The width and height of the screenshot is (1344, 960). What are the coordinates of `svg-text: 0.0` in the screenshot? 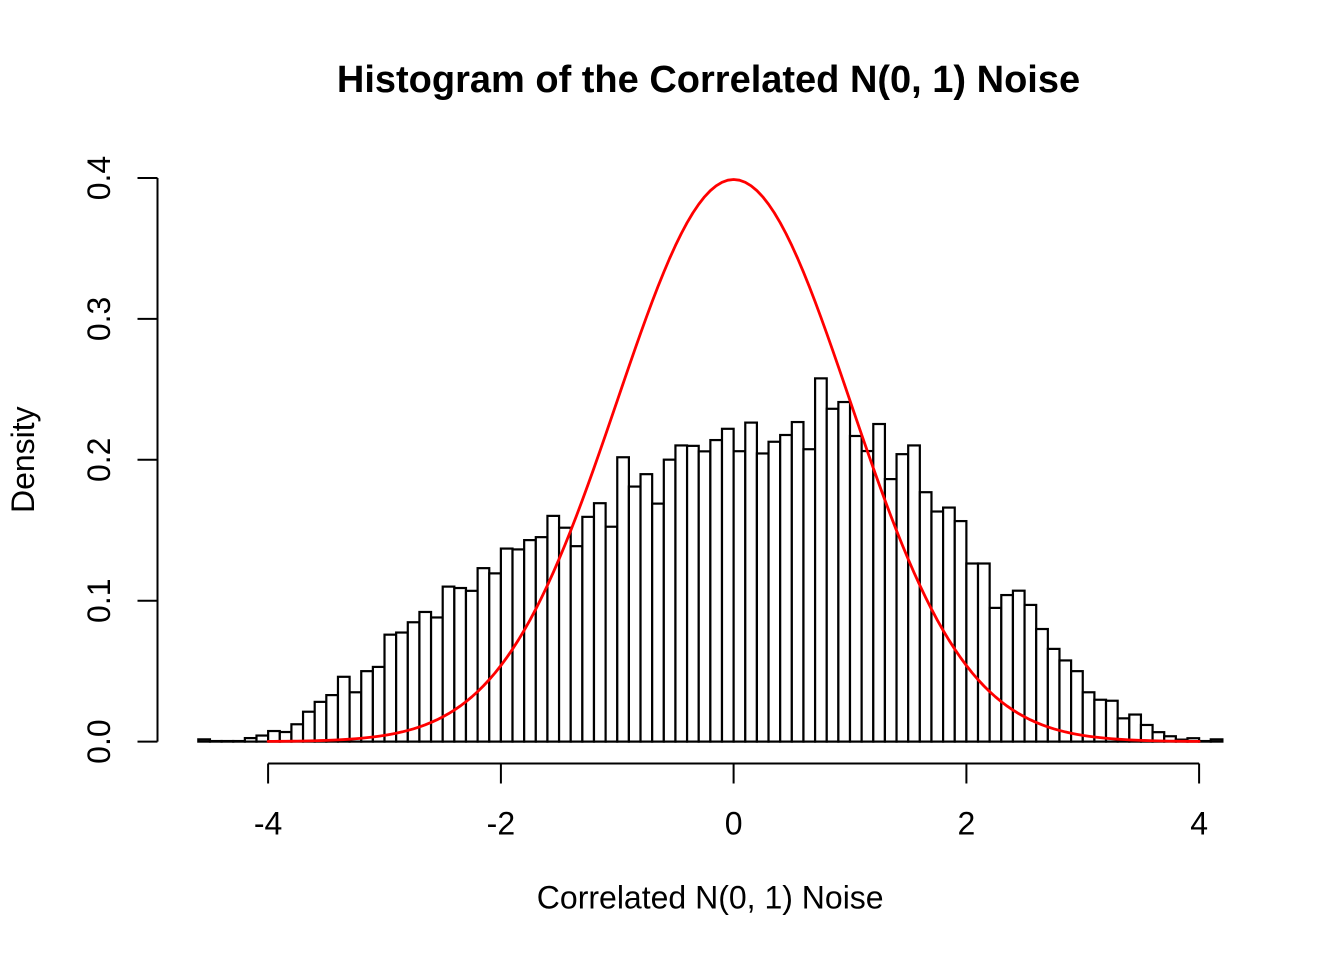 It's located at (99, 741).